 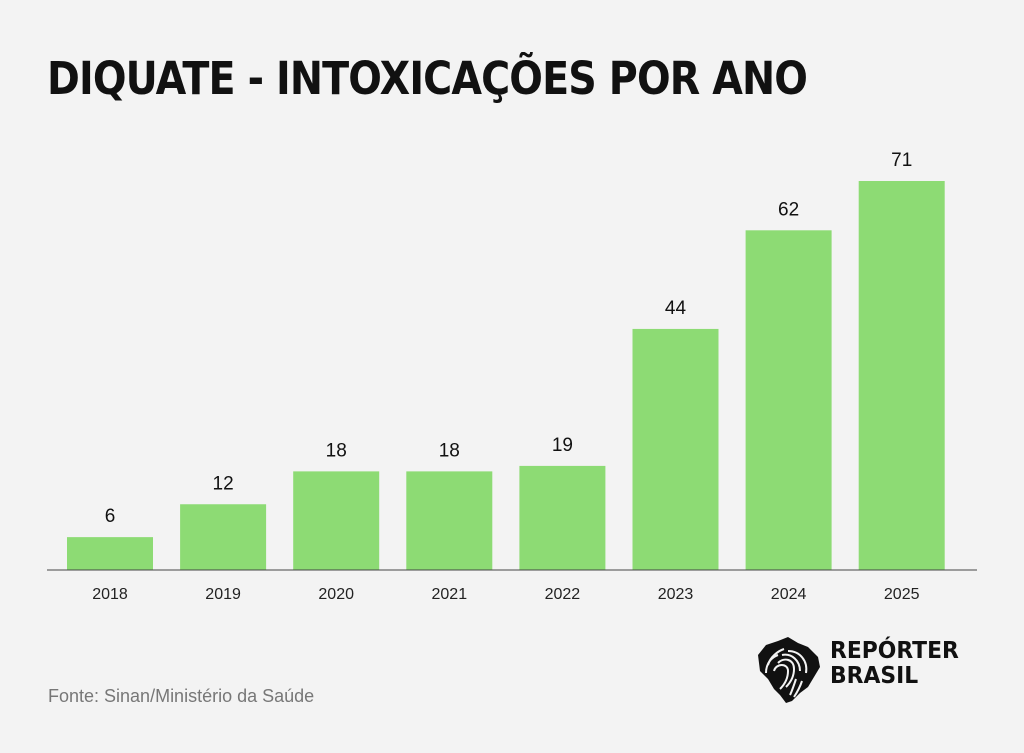 What do you see at coordinates (901, 375) in the screenshot?
I see `bar-2025` at bounding box center [901, 375].